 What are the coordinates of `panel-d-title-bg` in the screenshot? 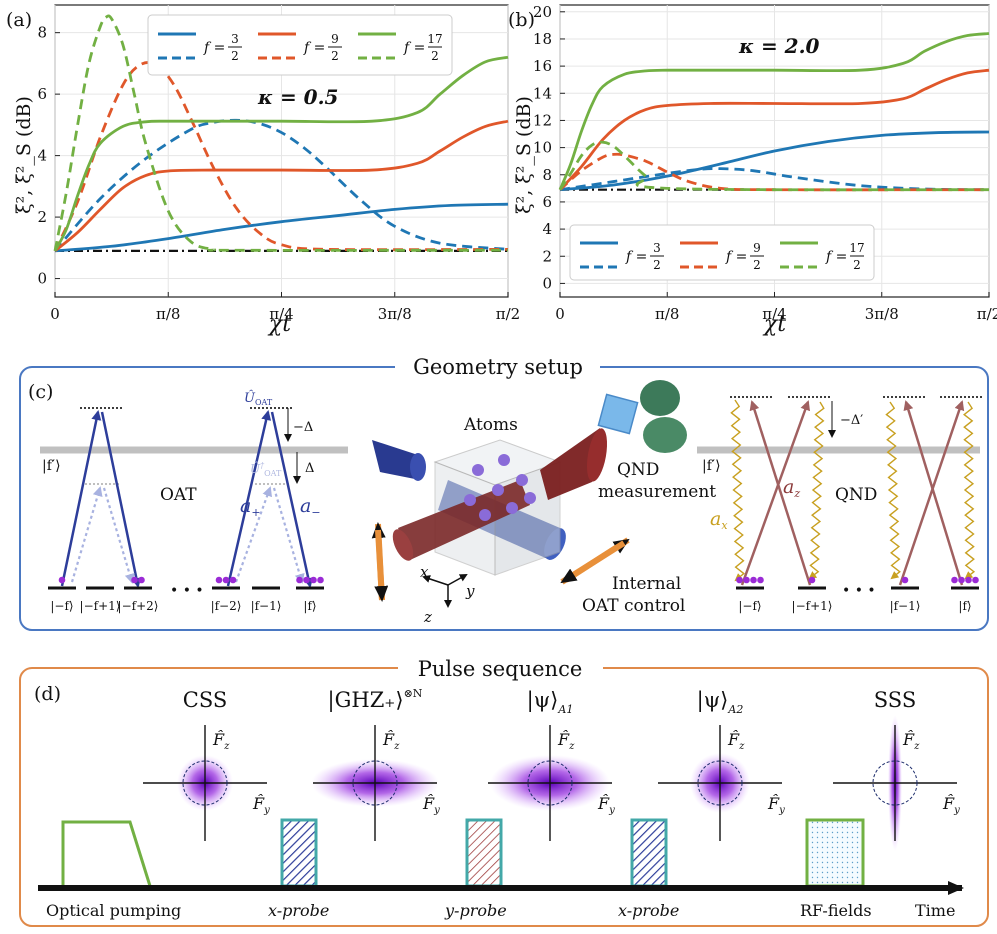 It's located at (500, 667).